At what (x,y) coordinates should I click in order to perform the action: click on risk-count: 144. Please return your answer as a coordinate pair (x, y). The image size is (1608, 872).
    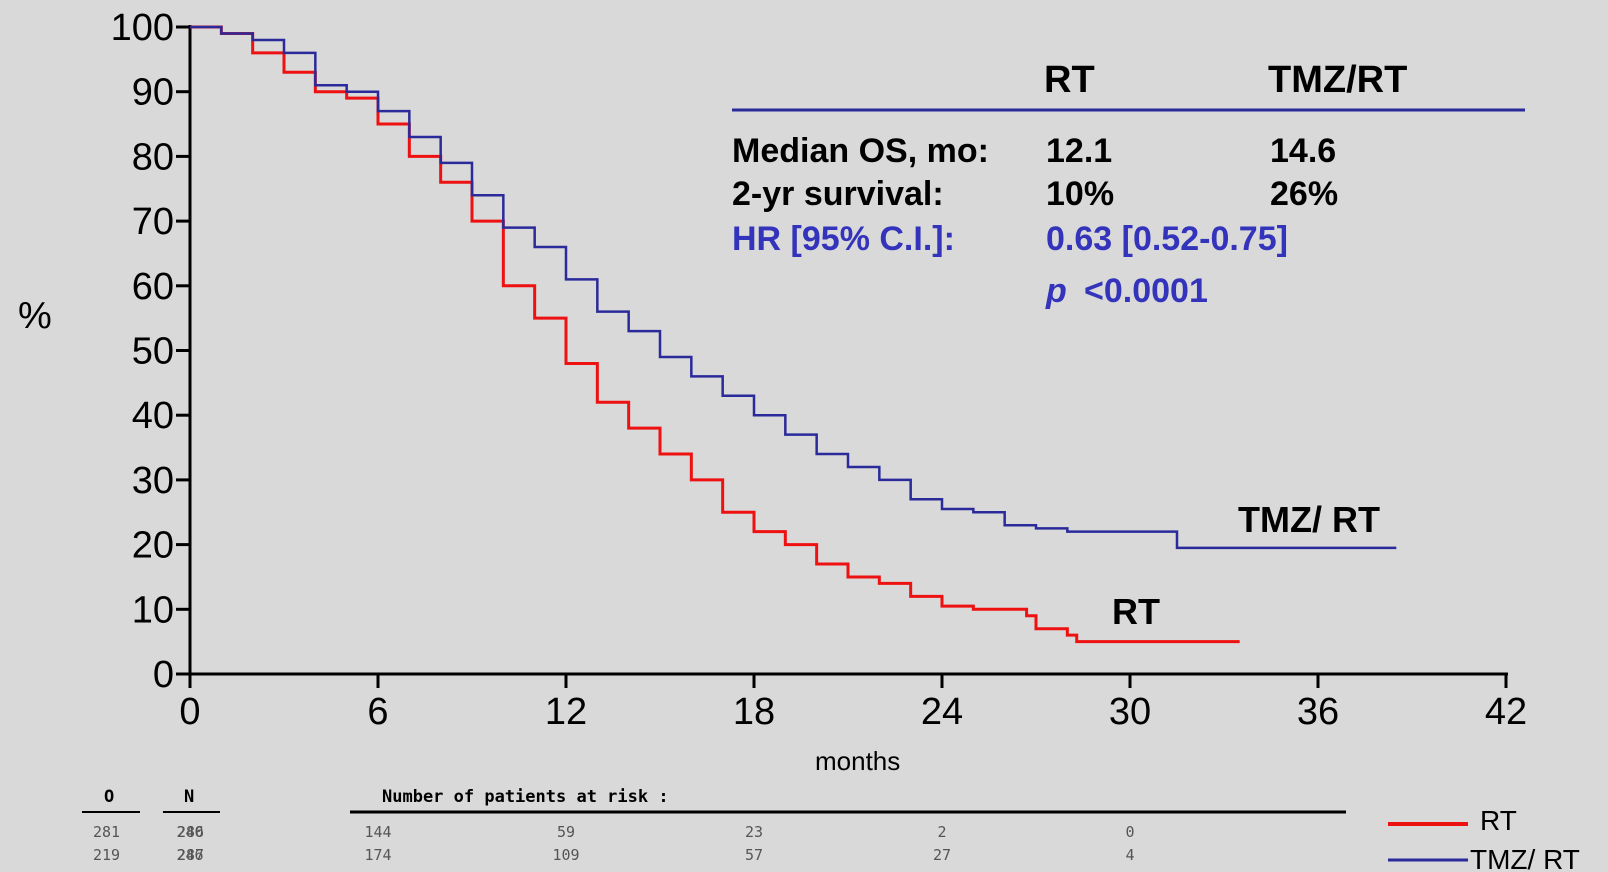
    Looking at the image, I should click on (377, 832).